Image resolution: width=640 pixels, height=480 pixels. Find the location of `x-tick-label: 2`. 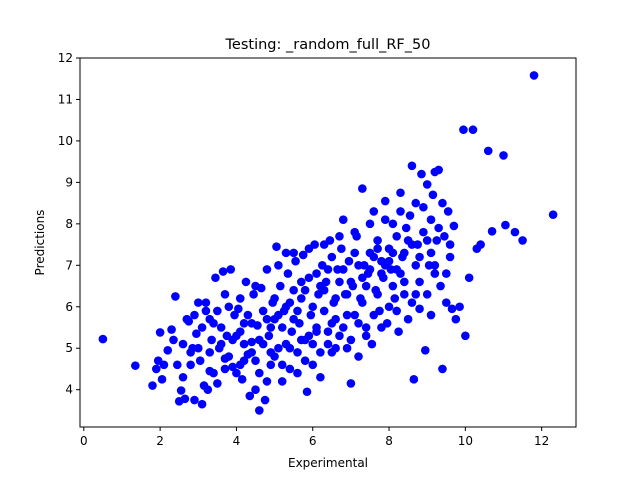

x-tick-label: 2 is located at coordinates (160, 441).